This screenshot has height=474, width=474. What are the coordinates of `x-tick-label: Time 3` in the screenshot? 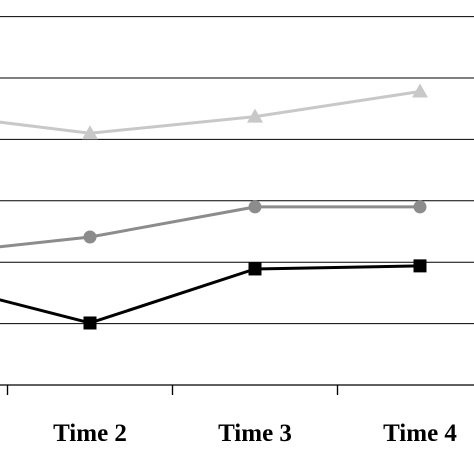 It's located at (255, 433).